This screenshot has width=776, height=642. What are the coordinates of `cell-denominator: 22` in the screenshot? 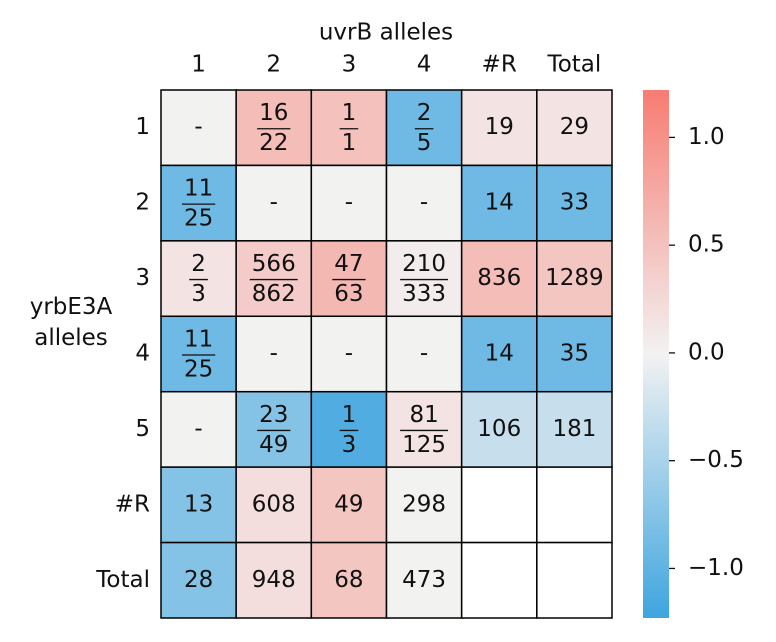 It's located at (273, 143).